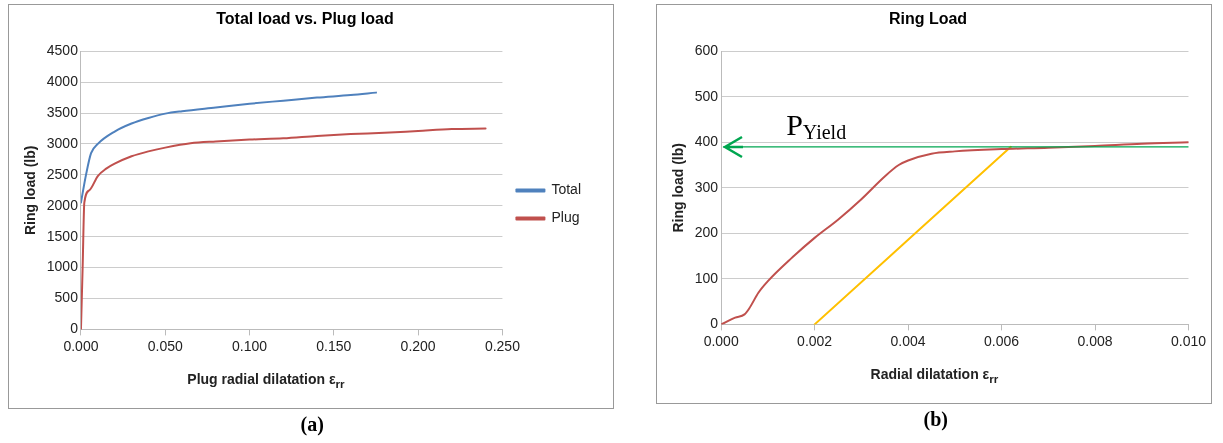 The image size is (1223, 443). I want to click on x-axis-title: Plug radial dilatation ε$_{rr}$, so click(266, 380).